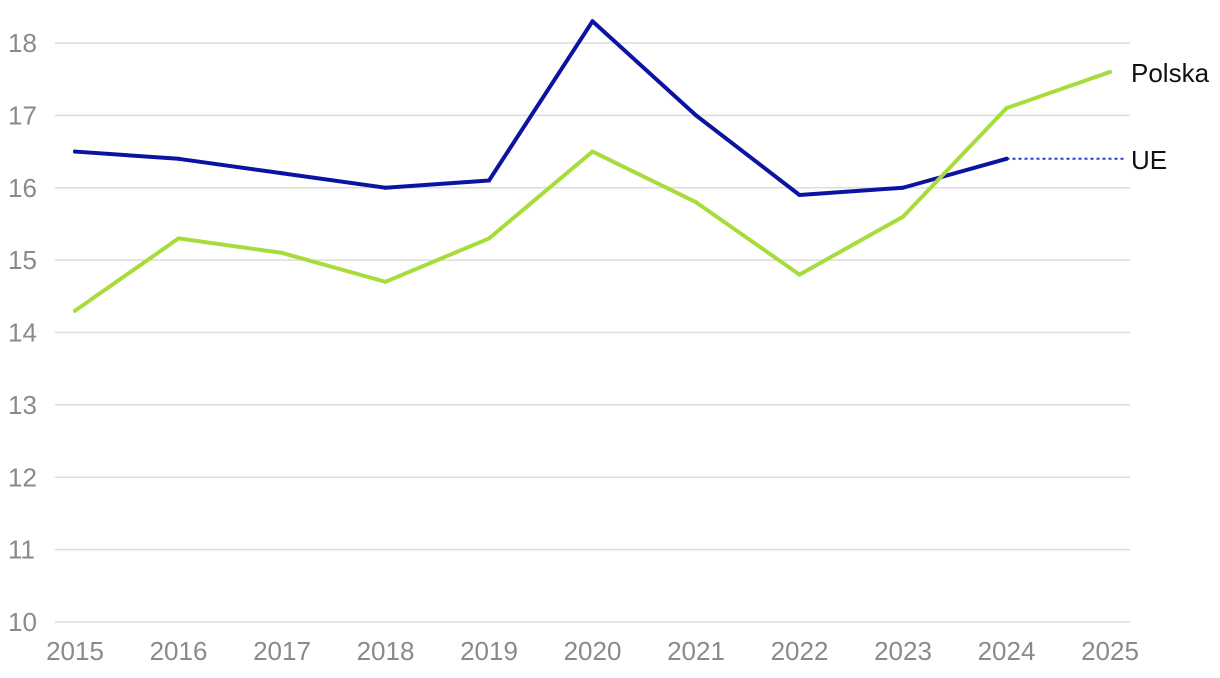 This screenshot has width=1220, height=678. I want to click on x-tick-label: 2024, so click(1007, 651).